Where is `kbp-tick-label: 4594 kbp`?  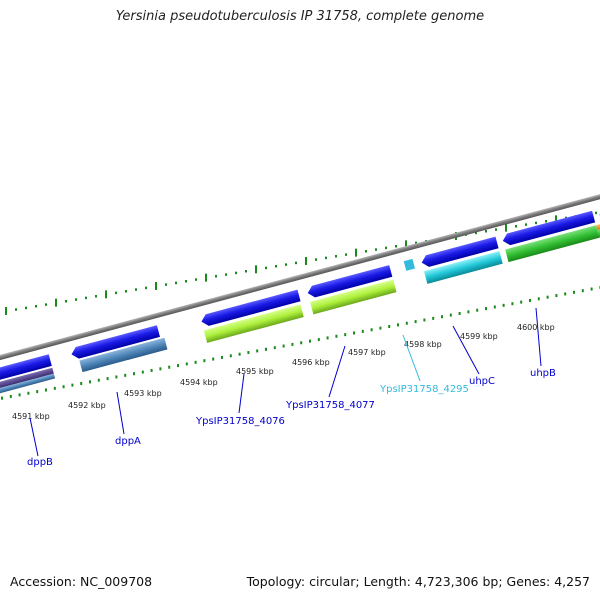 kbp-tick-label: 4594 kbp is located at coordinates (199, 382).